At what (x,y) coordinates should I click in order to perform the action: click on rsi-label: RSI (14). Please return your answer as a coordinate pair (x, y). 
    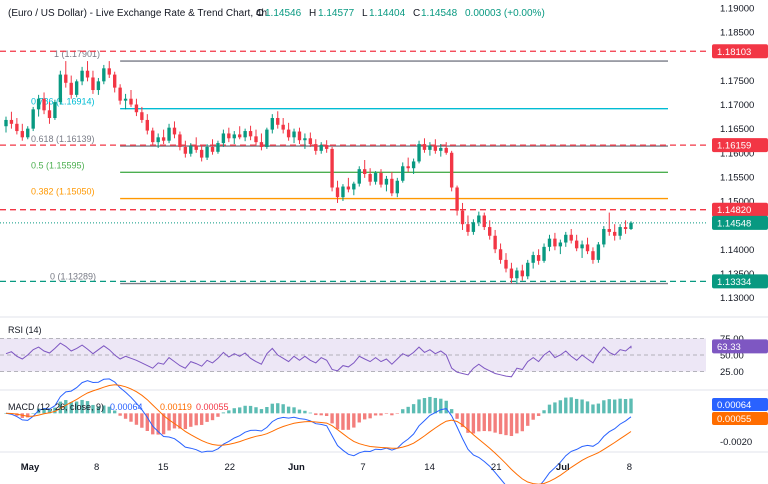
    Looking at the image, I should click on (25, 330).